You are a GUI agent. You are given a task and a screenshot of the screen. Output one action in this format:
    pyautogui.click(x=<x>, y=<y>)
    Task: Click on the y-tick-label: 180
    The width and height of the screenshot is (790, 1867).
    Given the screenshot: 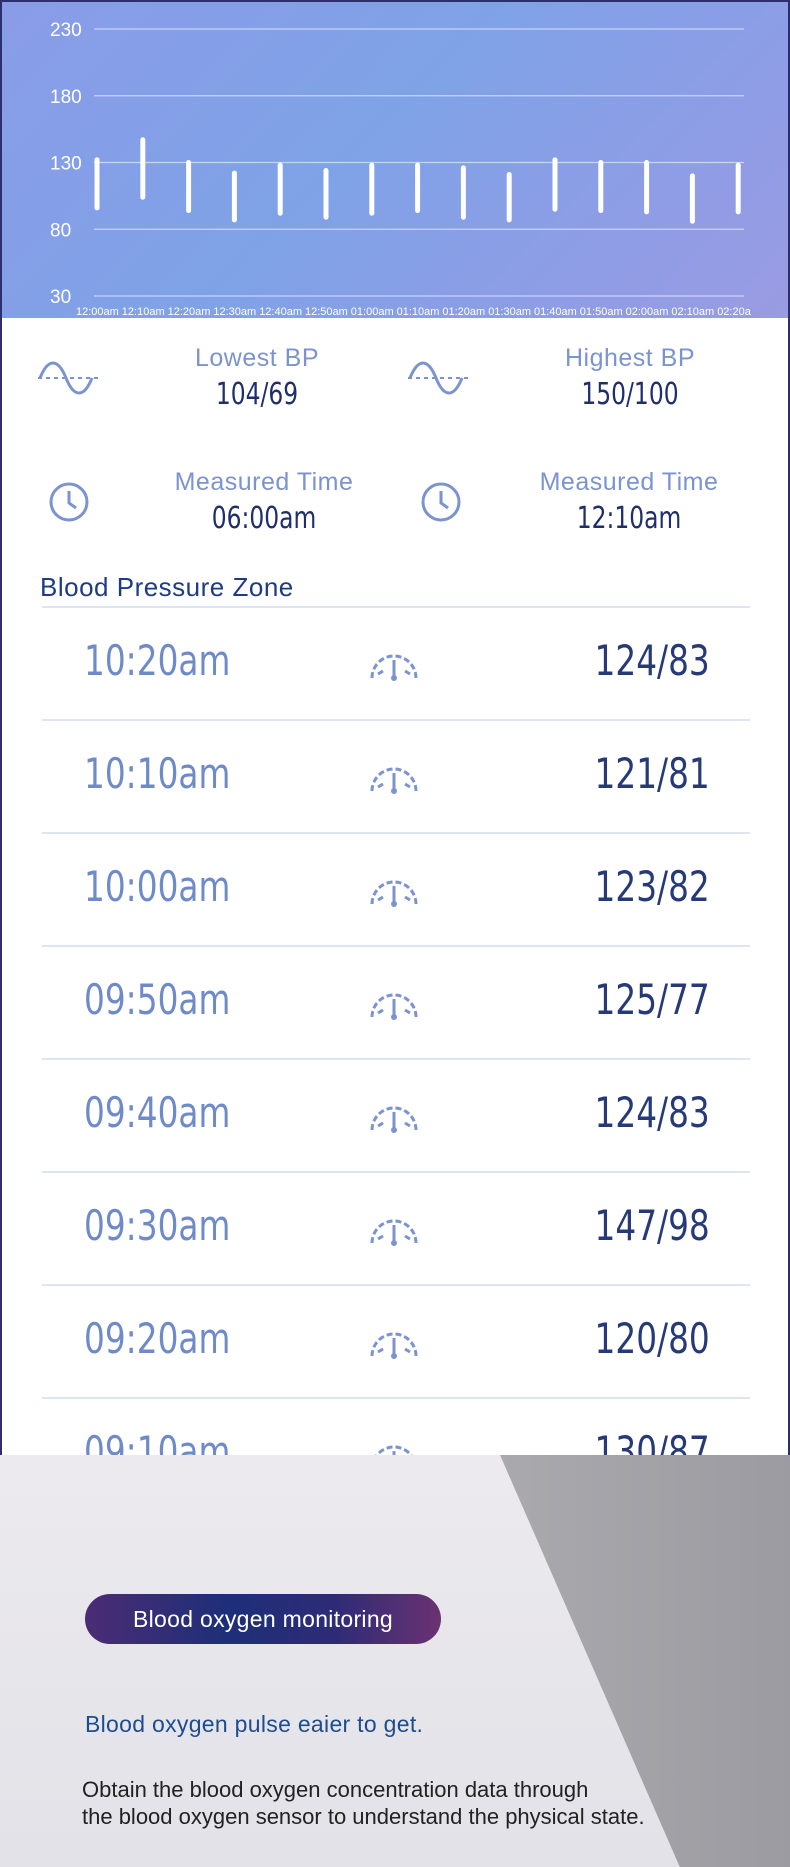 What is the action you would take?
    pyautogui.click(x=66, y=97)
    